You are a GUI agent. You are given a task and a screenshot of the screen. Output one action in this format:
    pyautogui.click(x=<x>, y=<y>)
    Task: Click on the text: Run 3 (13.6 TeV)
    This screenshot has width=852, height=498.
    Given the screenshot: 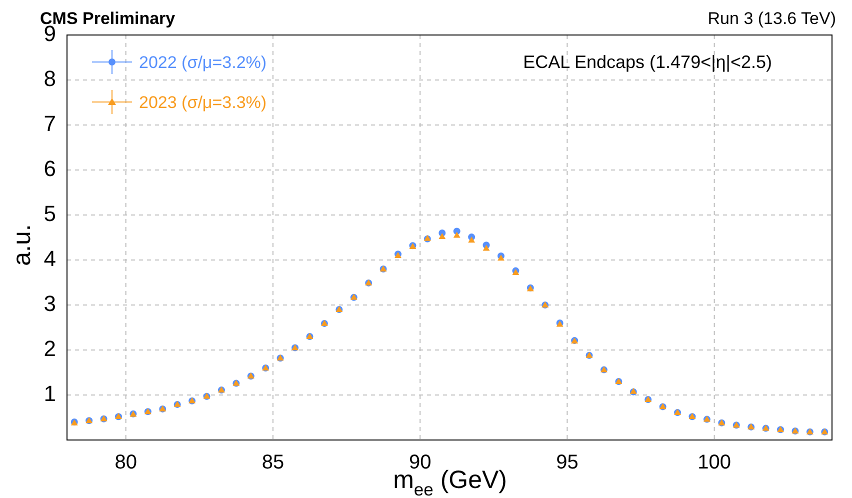 What is the action you would take?
    pyautogui.click(x=772, y=18)
    